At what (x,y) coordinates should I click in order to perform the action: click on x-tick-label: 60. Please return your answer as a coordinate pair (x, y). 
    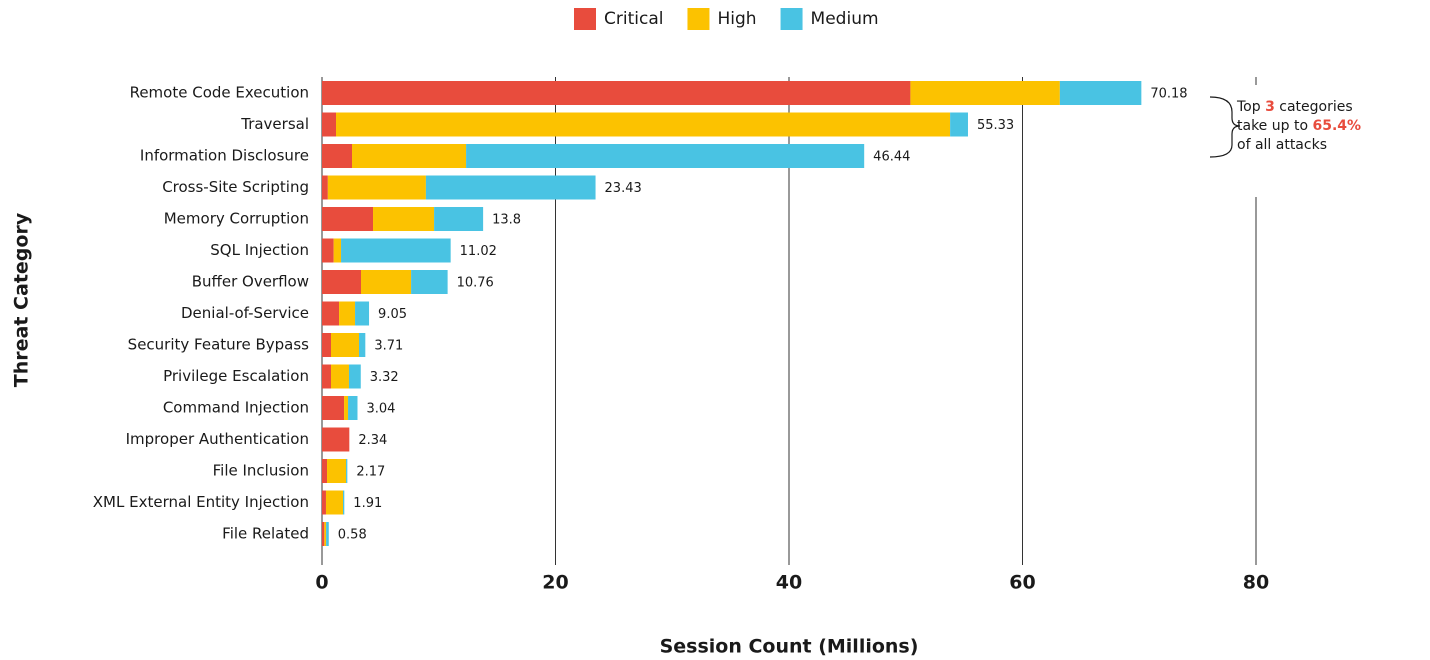
    Looking at the image, I should click on (1022, 583).